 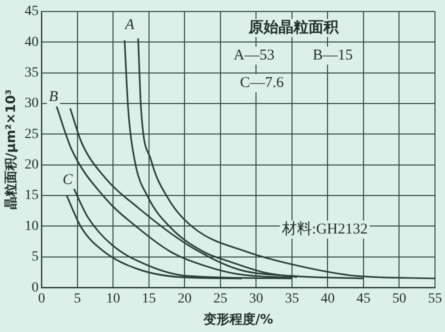 I want to click on y-tick-label: 0, so click(x=35, y=288).